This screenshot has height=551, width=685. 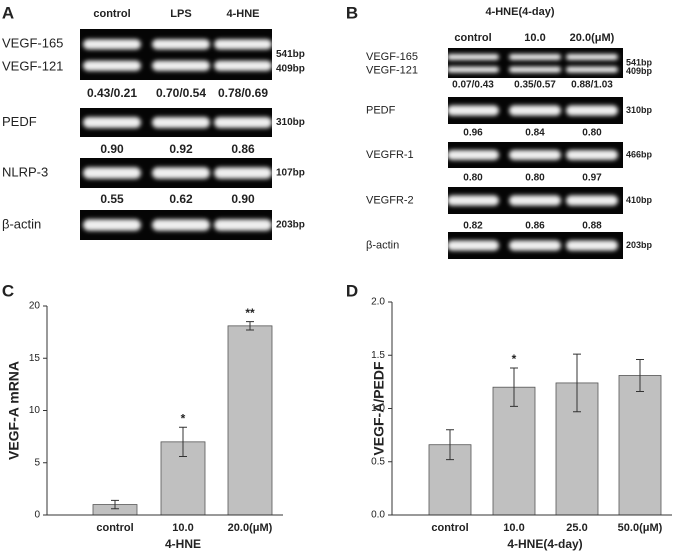 I want to click on x-tick-label: 10.0, so click(x=182, y=528).